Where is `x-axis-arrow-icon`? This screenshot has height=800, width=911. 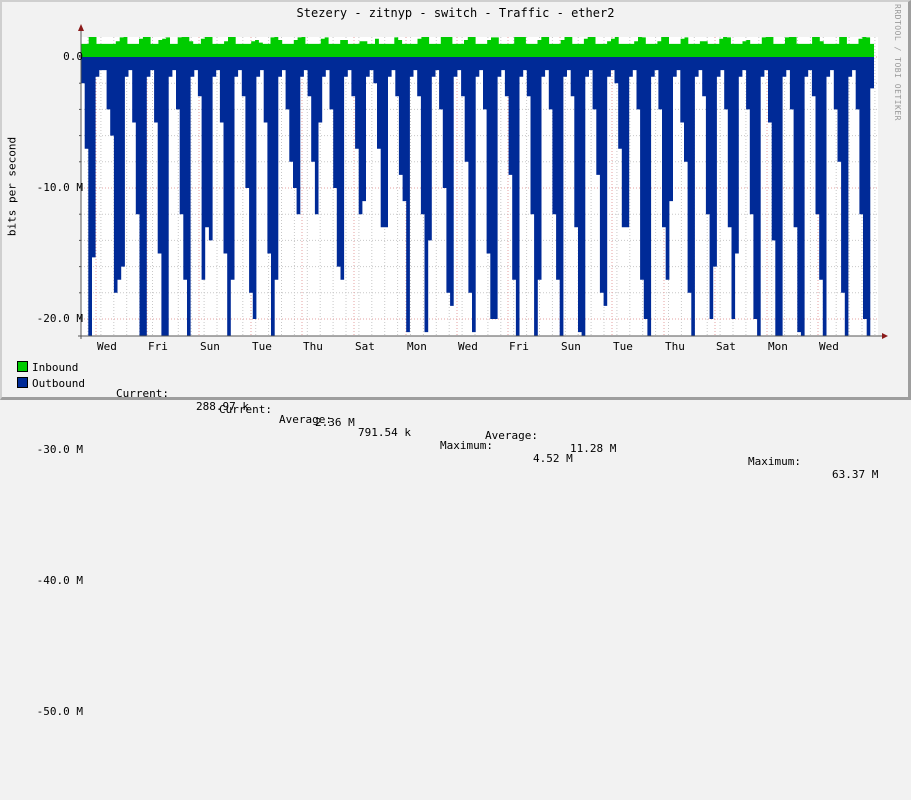 x-axis-arrow-icon is located at coordinates (885, 336).